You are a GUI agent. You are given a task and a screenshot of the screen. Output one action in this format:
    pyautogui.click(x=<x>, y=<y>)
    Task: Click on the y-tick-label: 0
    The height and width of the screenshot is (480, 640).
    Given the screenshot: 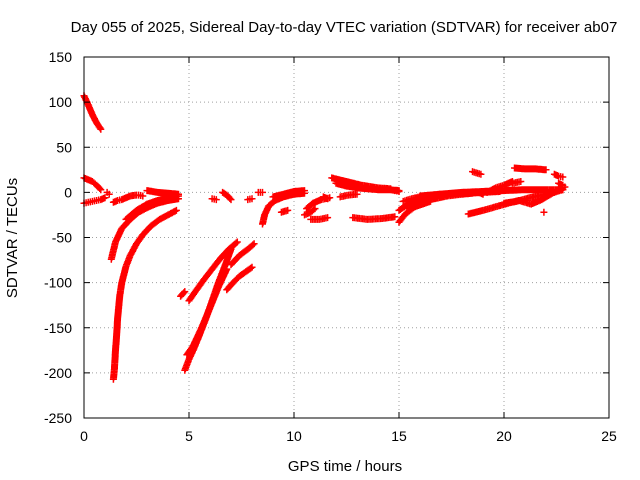 What is the action you would take?
    pyautogui.click(x=68, y=192)
    